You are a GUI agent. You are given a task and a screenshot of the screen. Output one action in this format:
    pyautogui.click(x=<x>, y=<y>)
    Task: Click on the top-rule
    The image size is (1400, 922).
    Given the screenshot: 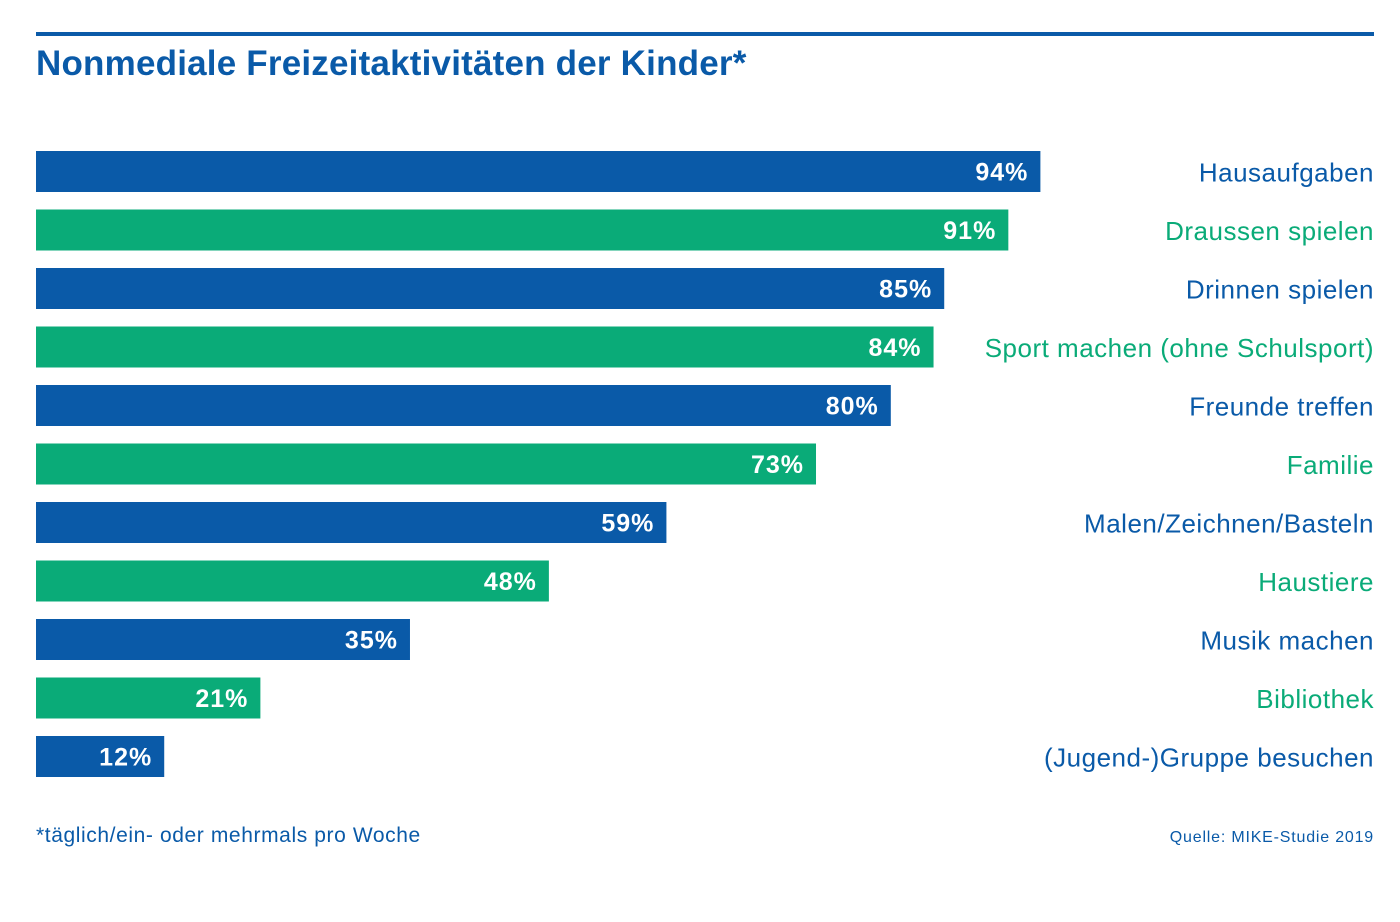 What is the action you would take?
    pyautogui.click(x=705, y=34)
    